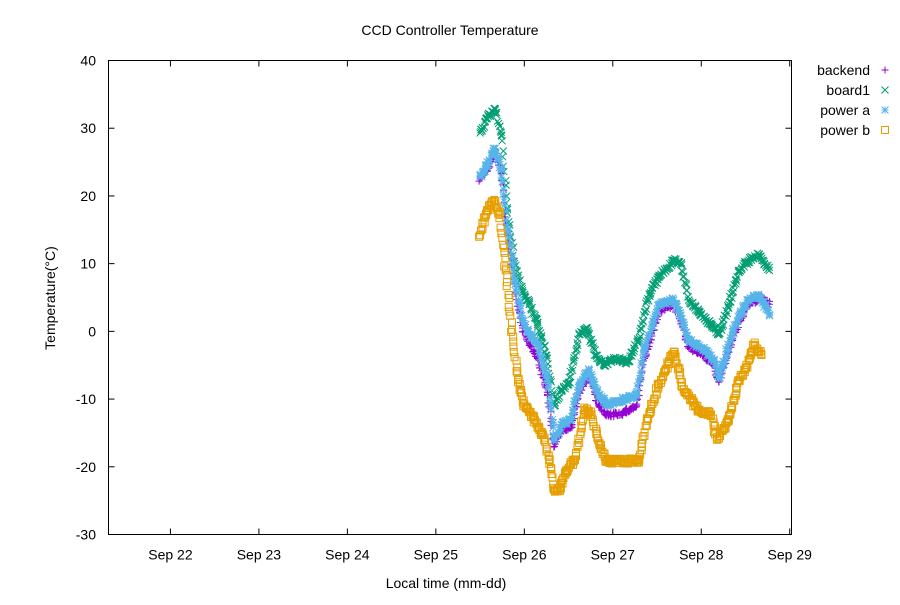  What do you see at coordinates (50, 298) in the screenshot?
I see `y-axis-label: Temperature(°C)` at bounding box center [50, 298].